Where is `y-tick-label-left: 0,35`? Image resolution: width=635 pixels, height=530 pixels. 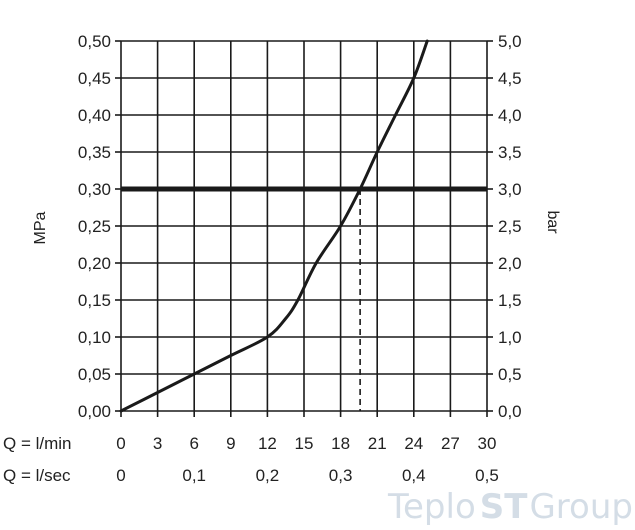
y-tick-label-left: 0,35 is located at coordinates (94, 152).